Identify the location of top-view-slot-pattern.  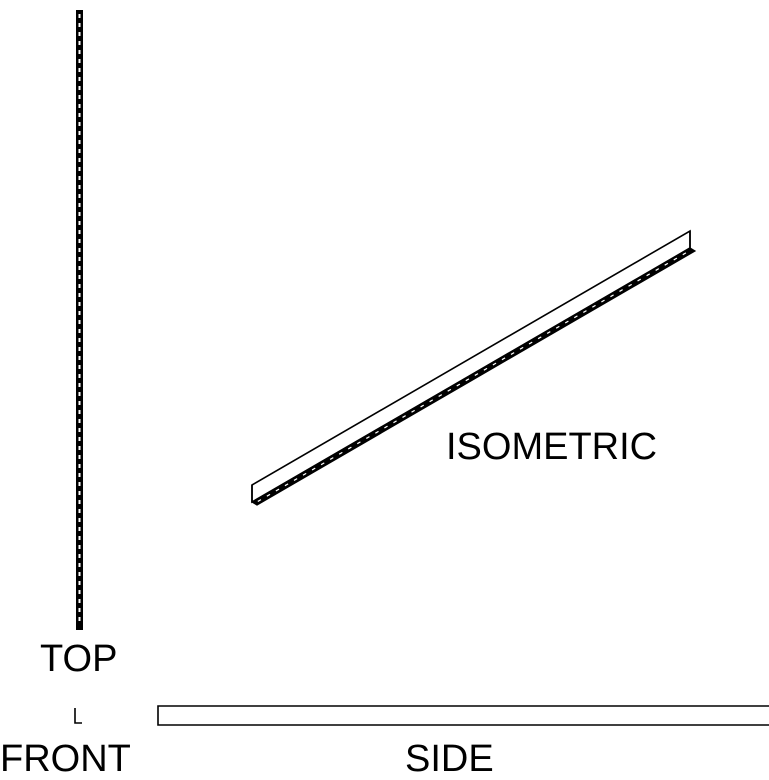
(79, 317).